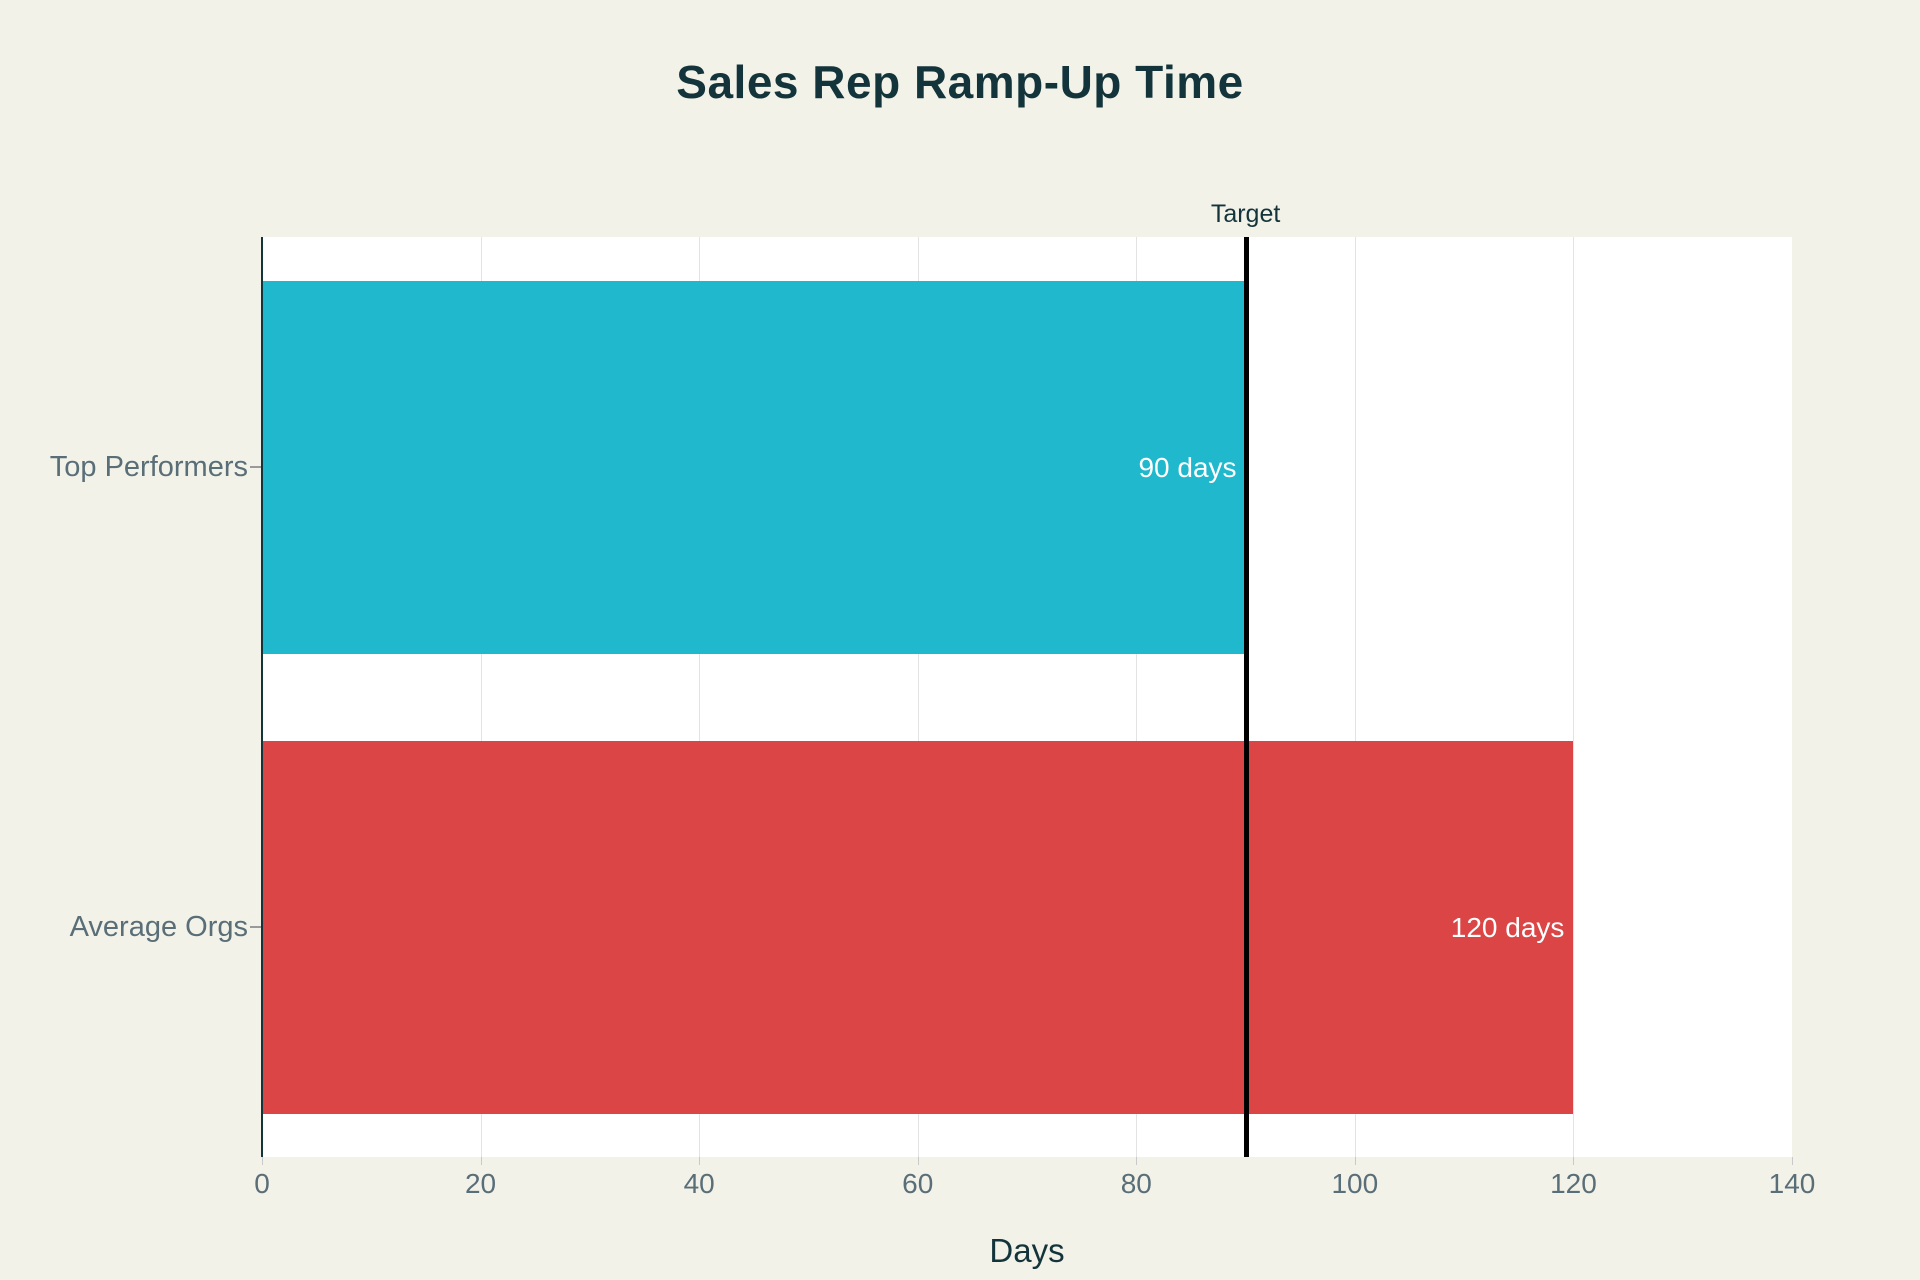 Image resolution: width=1920 pixels, height=1280 pixels. Describe the element at coordinates (960, 82) in the screenshot. I see `chart-title: Sales Rep Ramp-Up Time` at that location.